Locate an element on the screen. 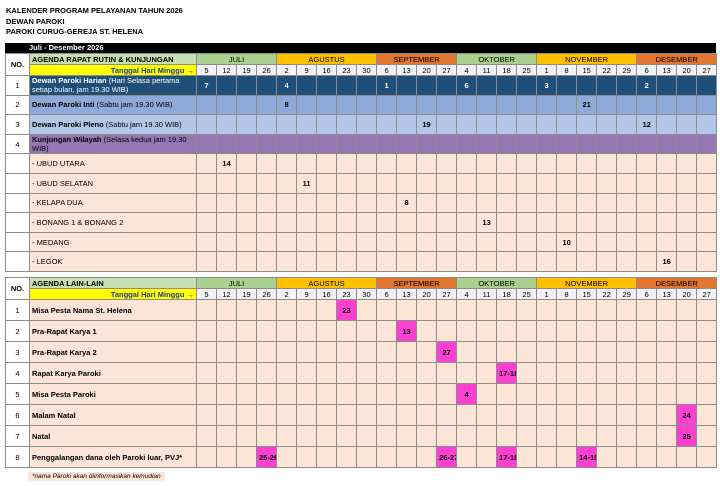  agenda-name: Dewan Paroki Inti (Sabtu jam 19.30 WIB) is located at coordinates (113, 105).